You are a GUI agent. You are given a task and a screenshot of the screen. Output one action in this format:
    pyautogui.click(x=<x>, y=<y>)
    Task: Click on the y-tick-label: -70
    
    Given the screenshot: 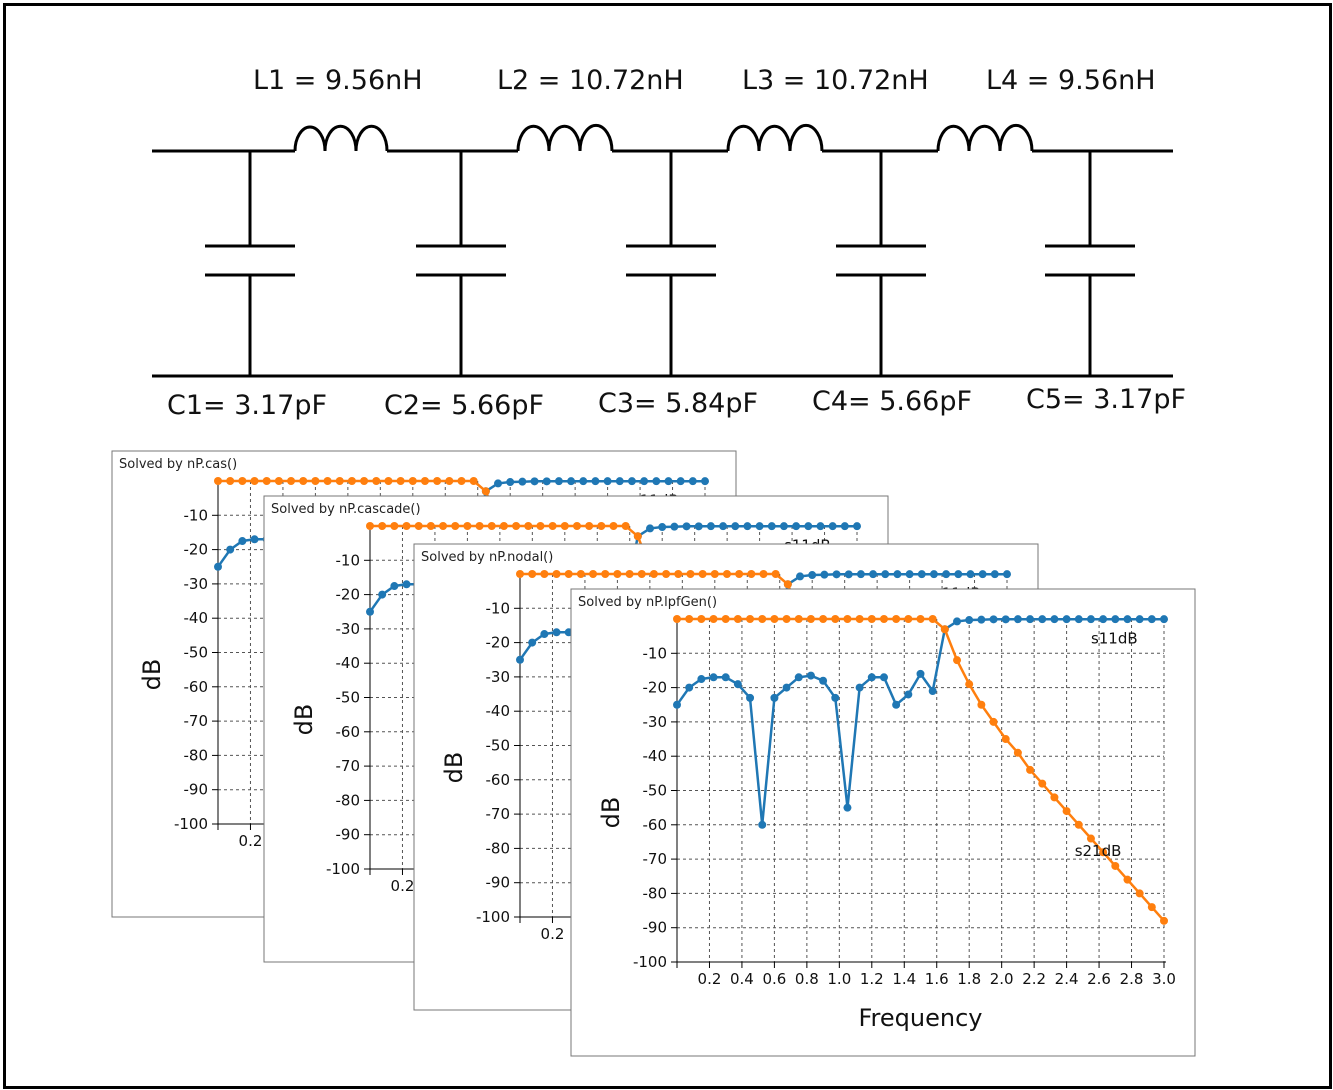 What is the action you would take?
    pyautogui.click(x=498, y=814)
    